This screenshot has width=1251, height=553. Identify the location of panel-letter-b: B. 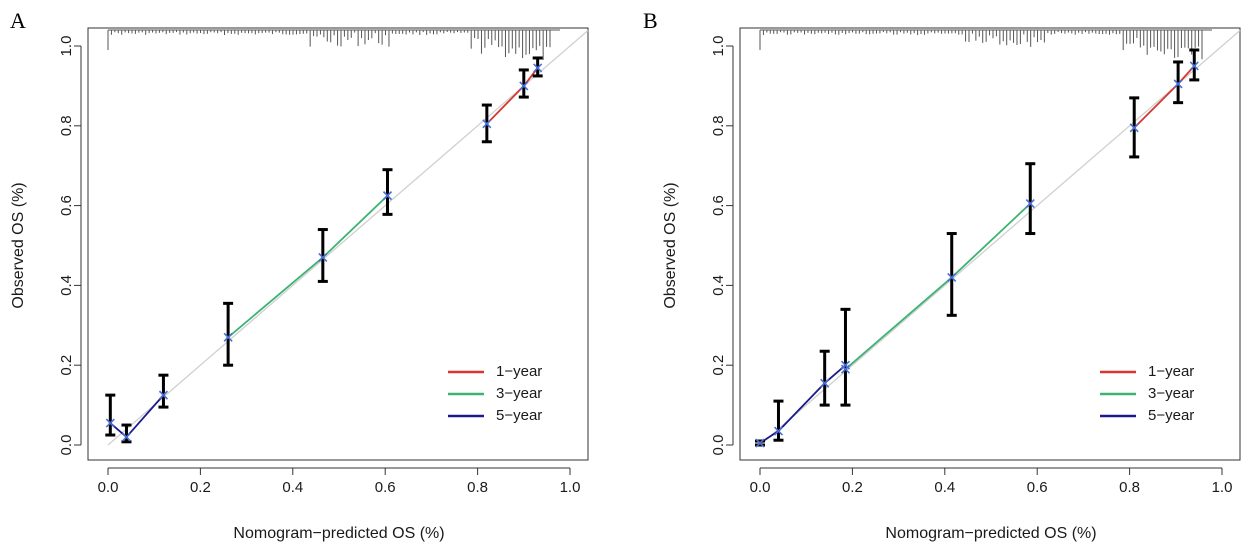
(650, 20).